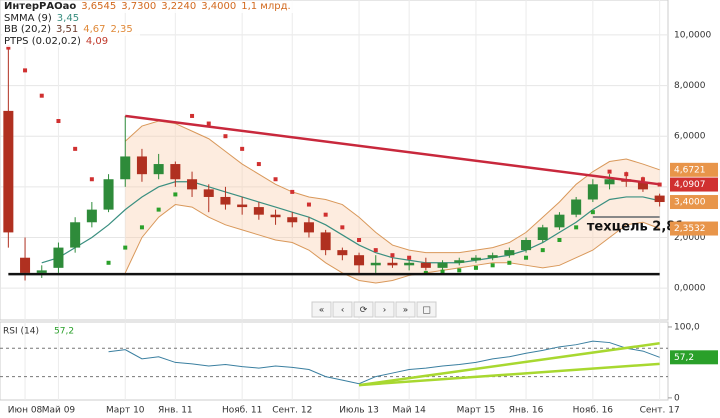 The image size is (720, 418). Describe the element at coordinates (121, 29) in the screenshot. I see `header-text: 2,35` at that location.